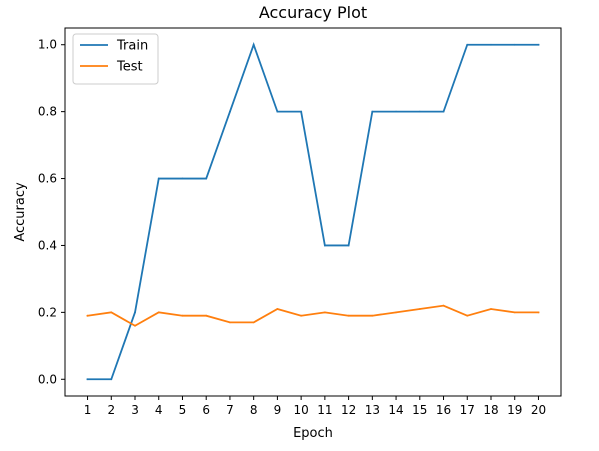  Describe the element at coordinates (254, 410) in the screenshot. I see `x-tick-label: 8` at that location.